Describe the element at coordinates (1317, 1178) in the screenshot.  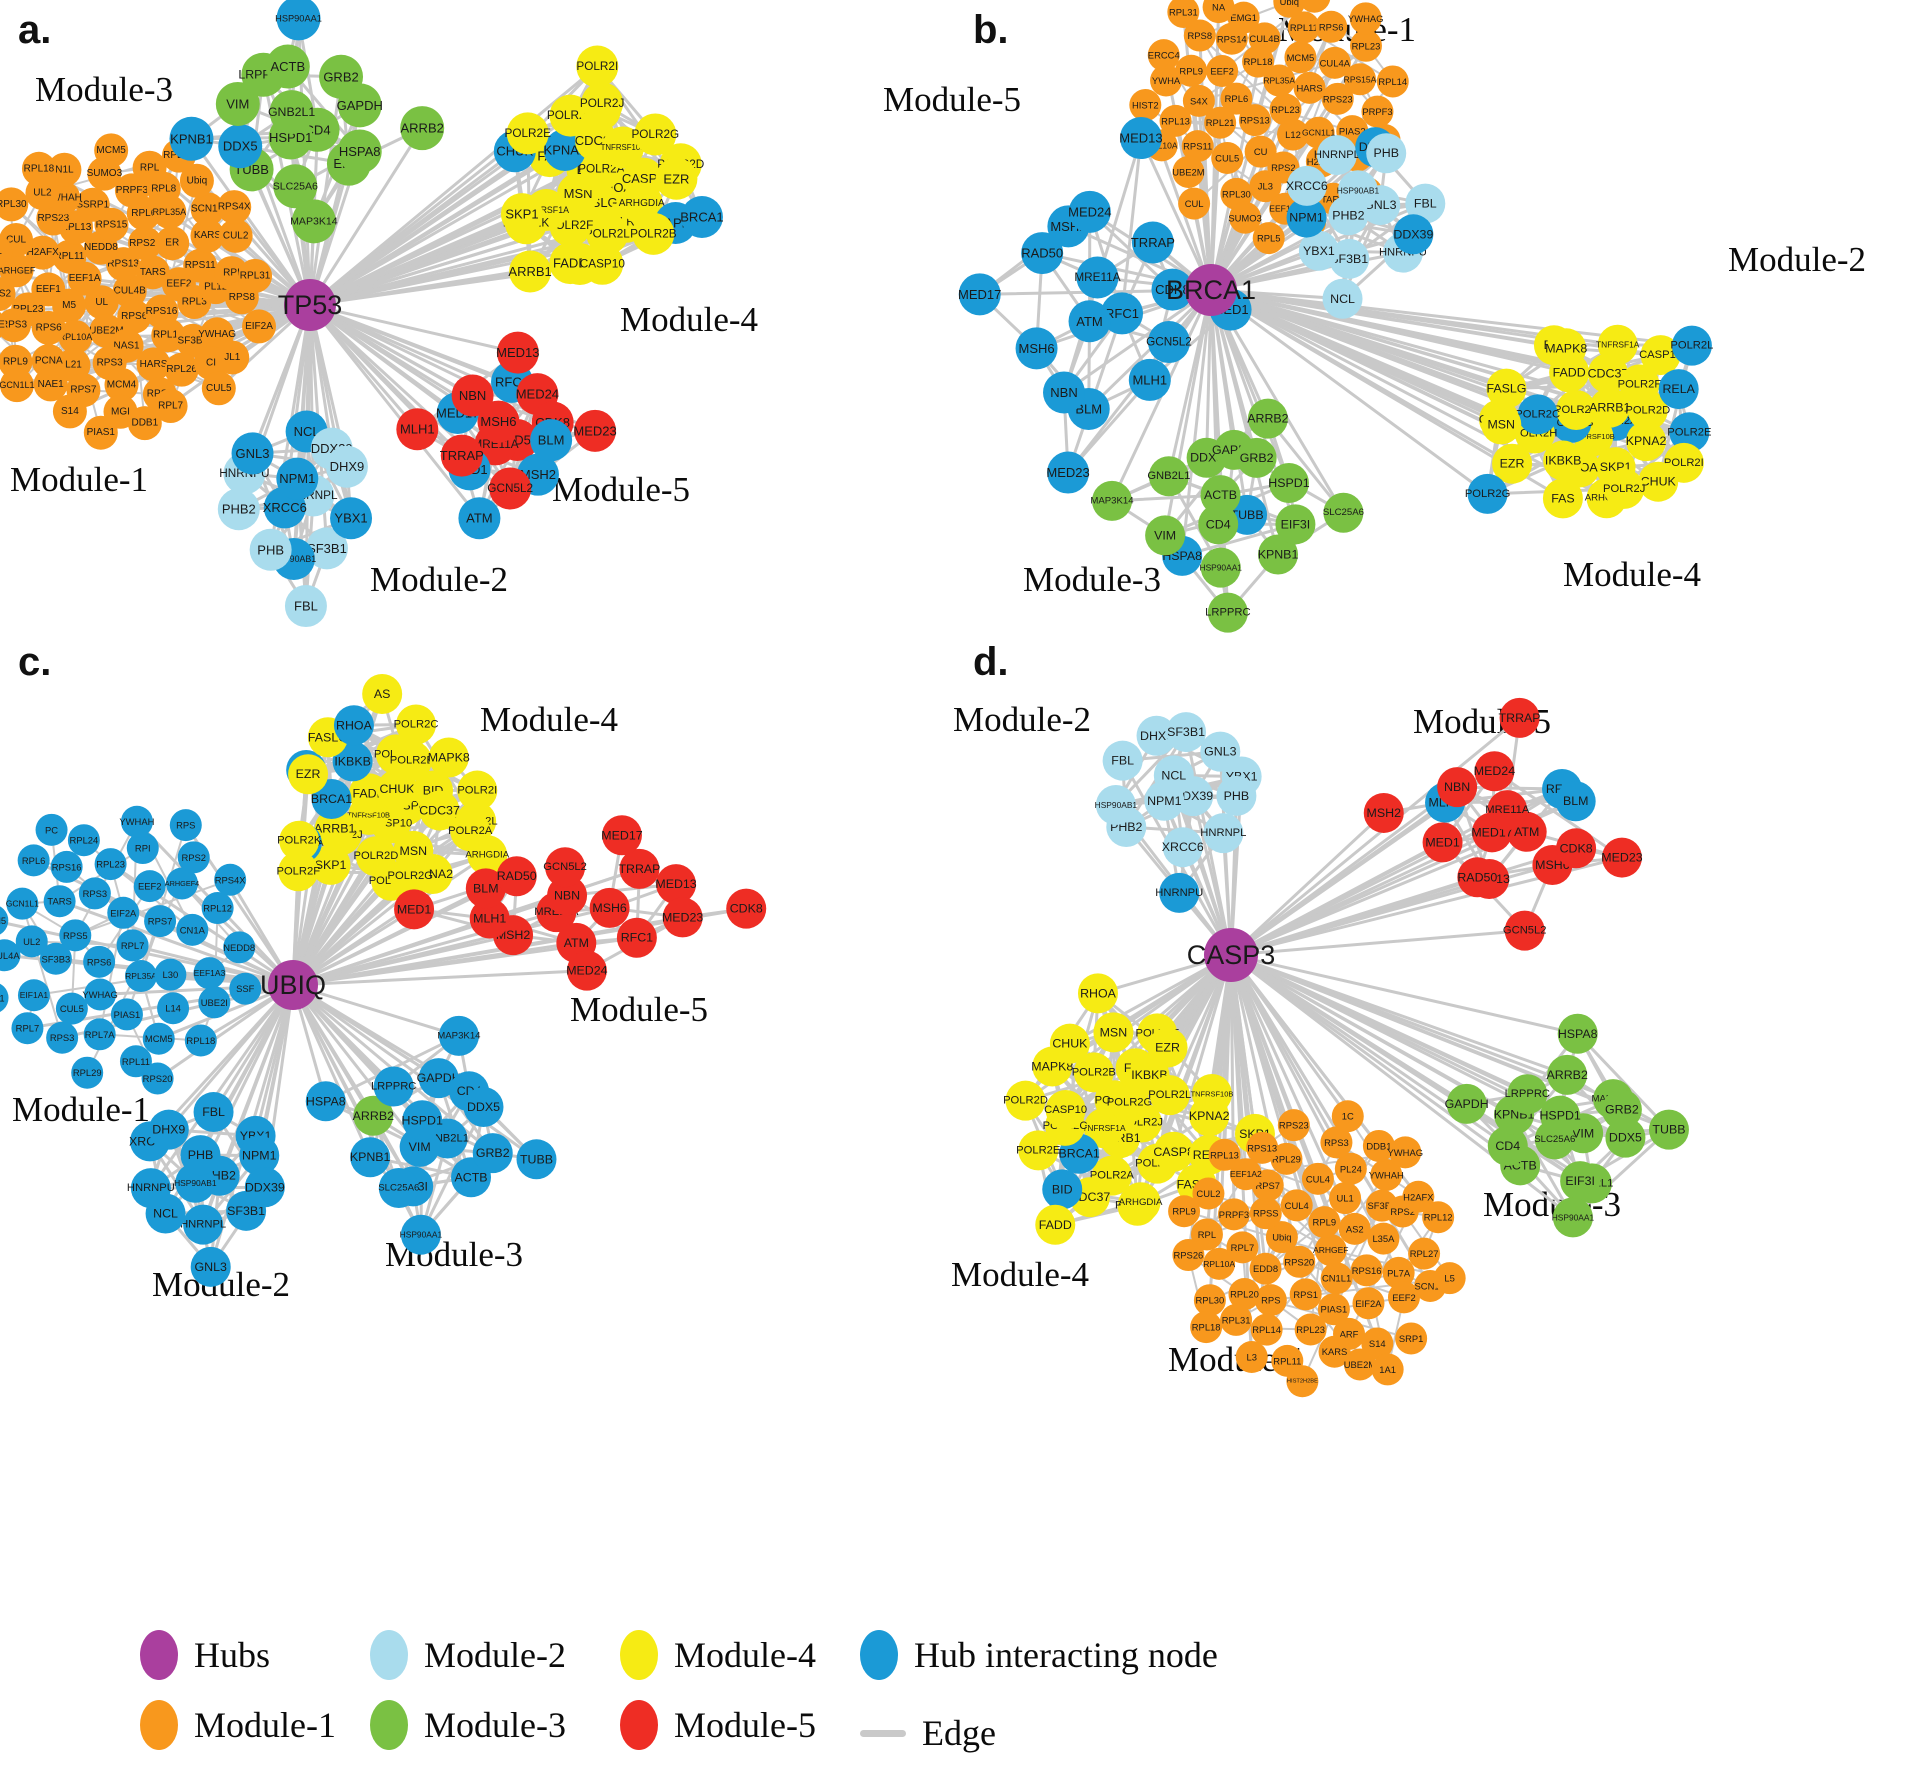
I see `network-node: CUL4` at that location.